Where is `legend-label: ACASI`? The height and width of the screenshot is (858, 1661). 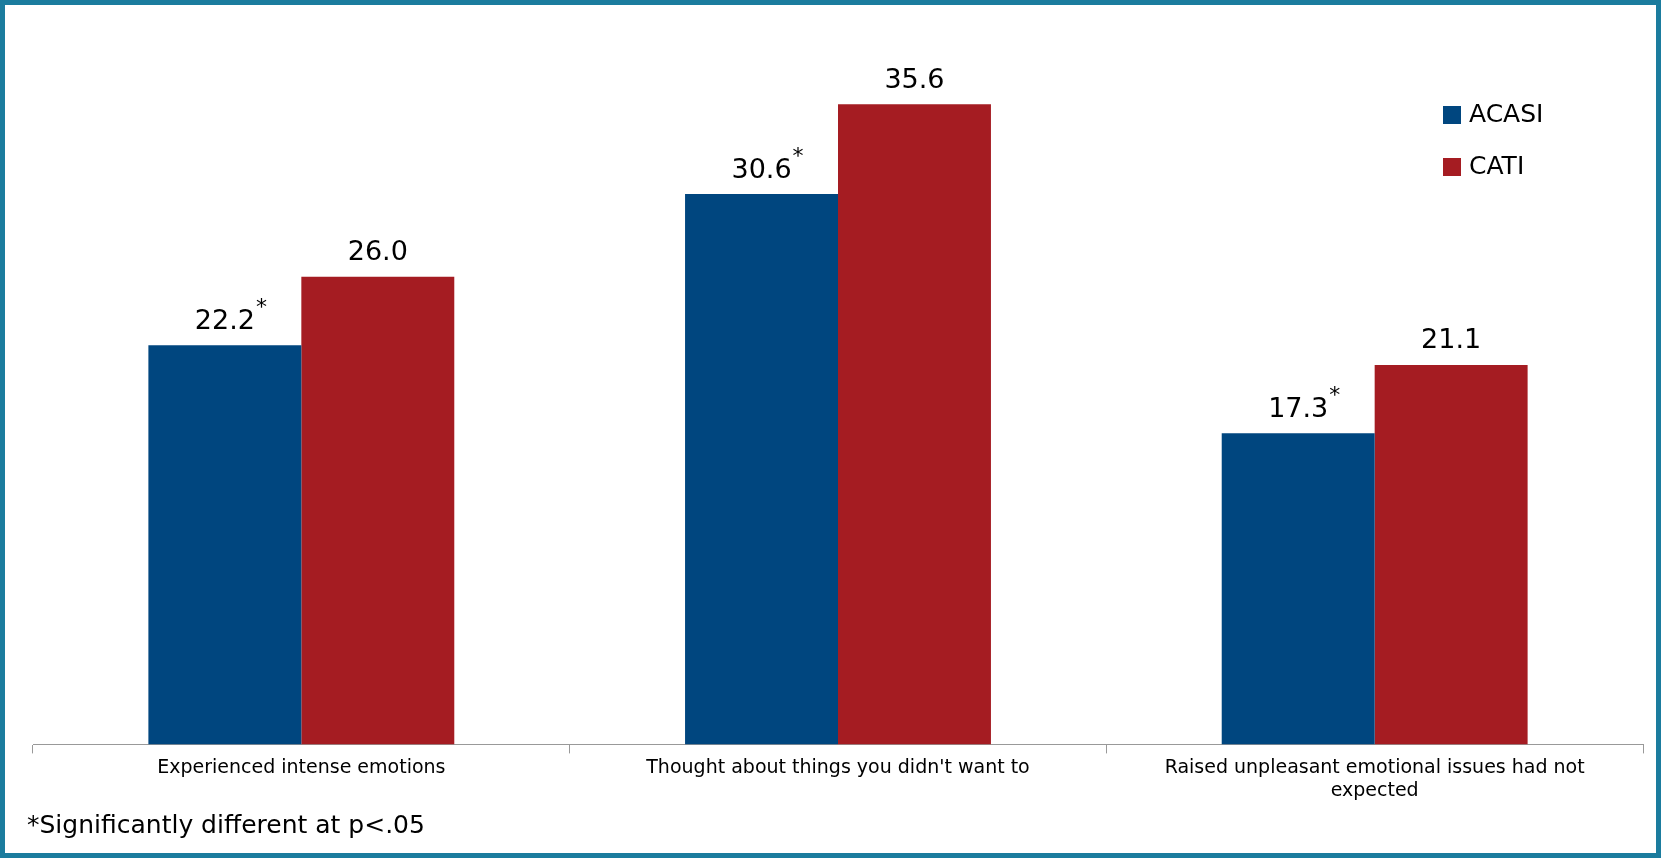
legend-label: ACASI is located at coordinates (1506, 113).